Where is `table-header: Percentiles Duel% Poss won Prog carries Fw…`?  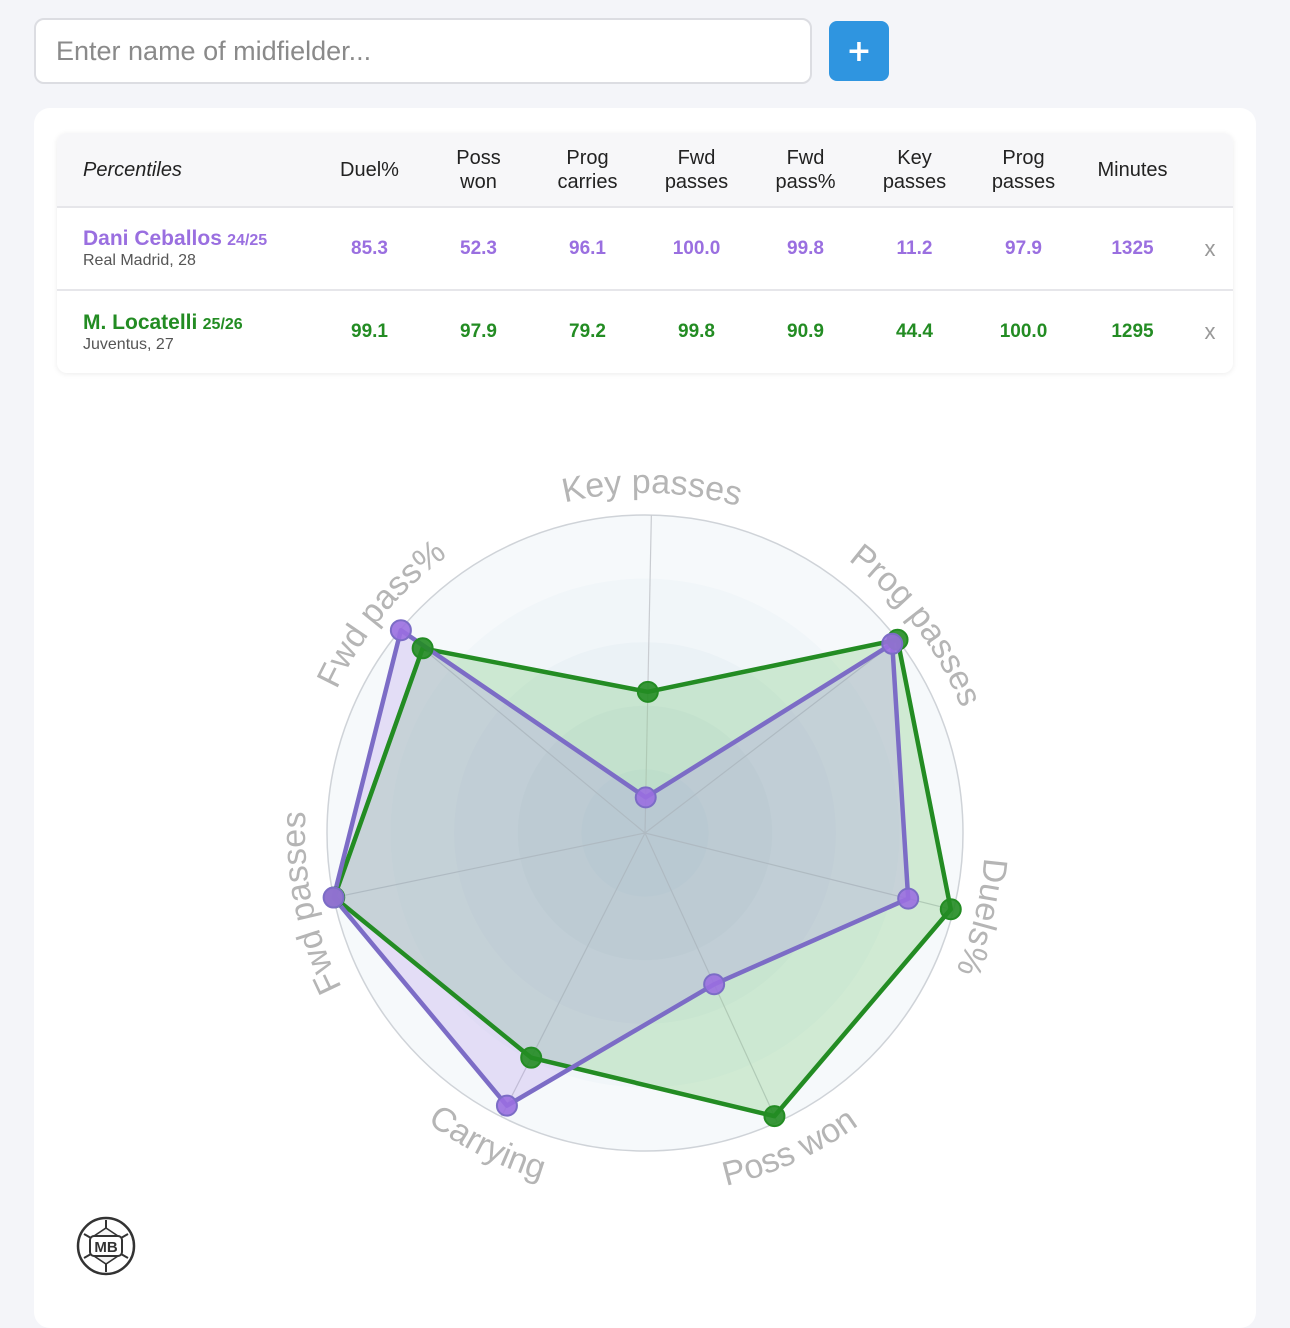
table-header: Percentiles Duel% Poss won Prog carries Fw… is located at coordinates (645, 170).